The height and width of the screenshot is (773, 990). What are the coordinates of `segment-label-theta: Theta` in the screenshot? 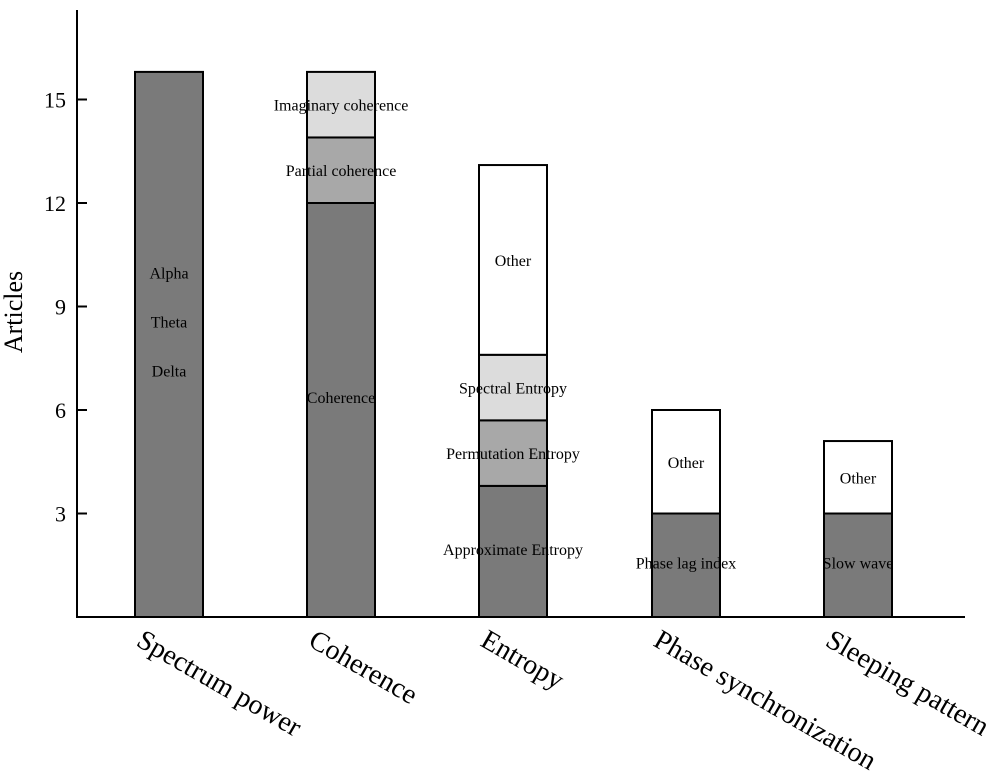 It's located at (169, 323).